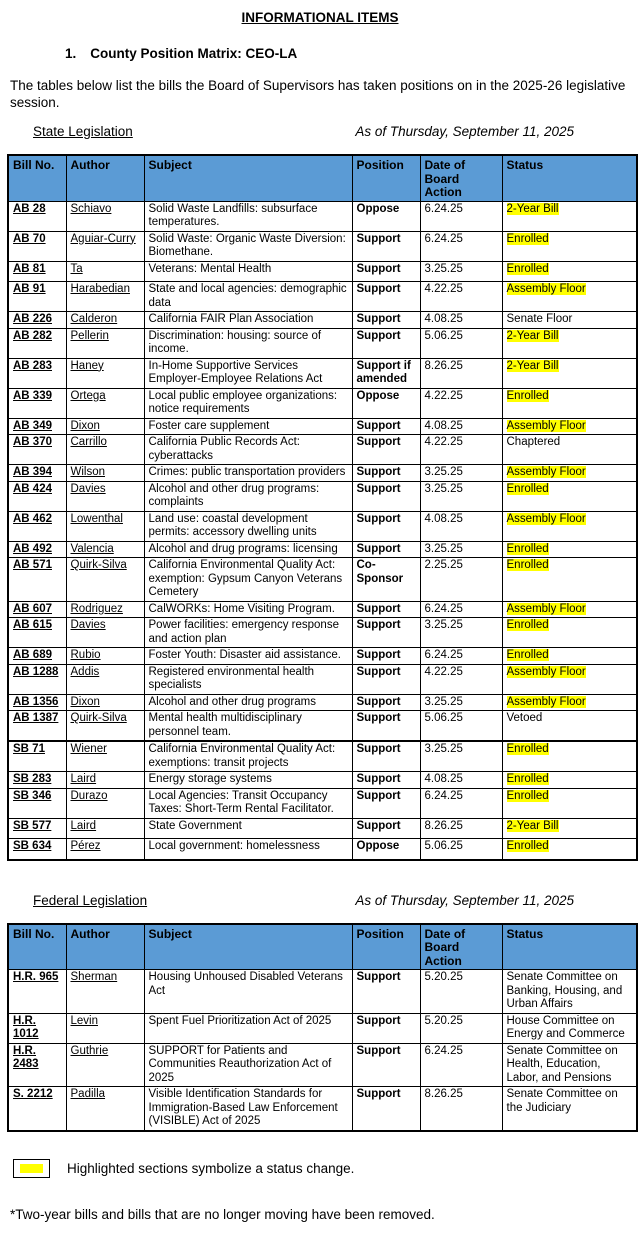 The image size is (640, 1237). What do you see at coordinates (29, 289) in the screenshot?
I see `bill-number-link: AB 91` at bounding box center [29, 289].